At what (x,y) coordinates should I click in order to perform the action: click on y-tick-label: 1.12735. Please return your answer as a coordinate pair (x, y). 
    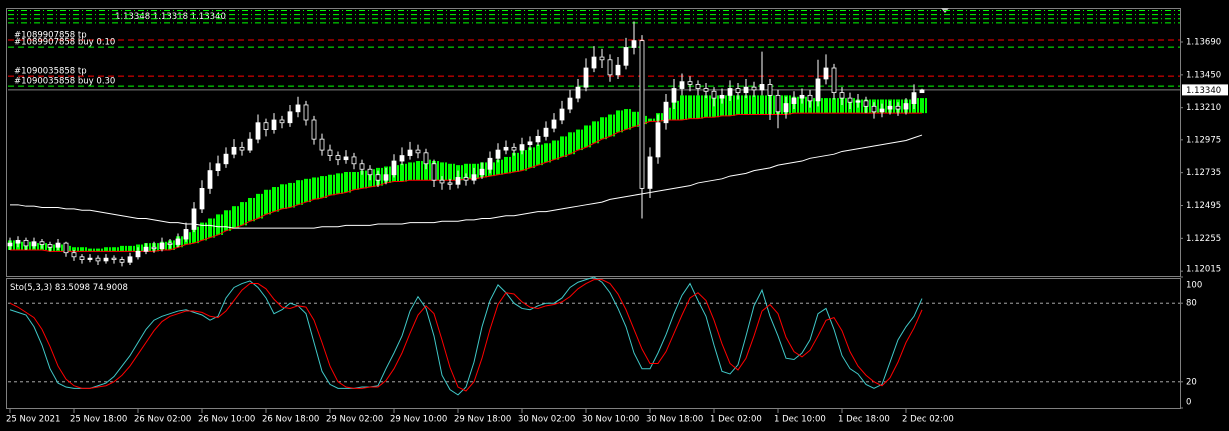
    Looking at the image, I should click on (1203, 173).